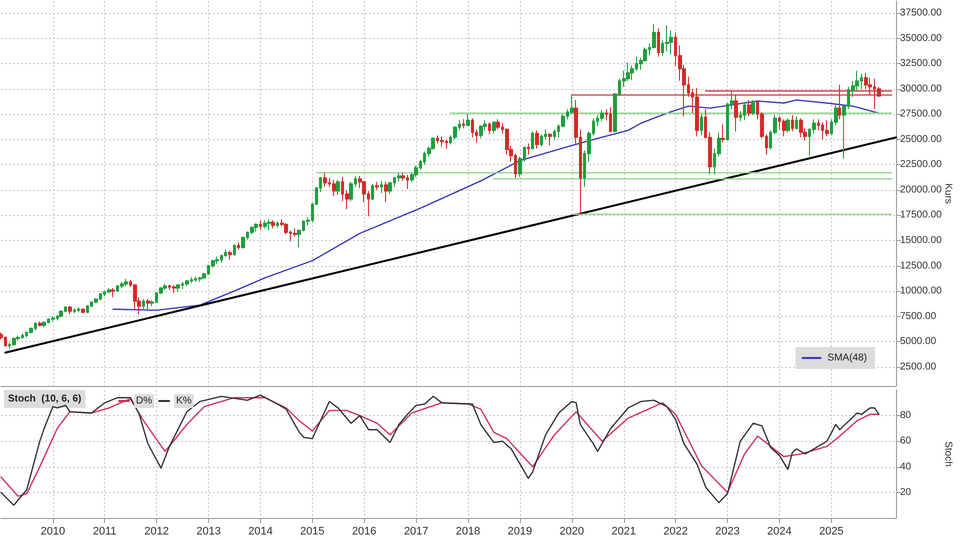 The width and height of the screenshot is (960, 540). I want to click on legend-label: SMA(48), so click(847, 358).